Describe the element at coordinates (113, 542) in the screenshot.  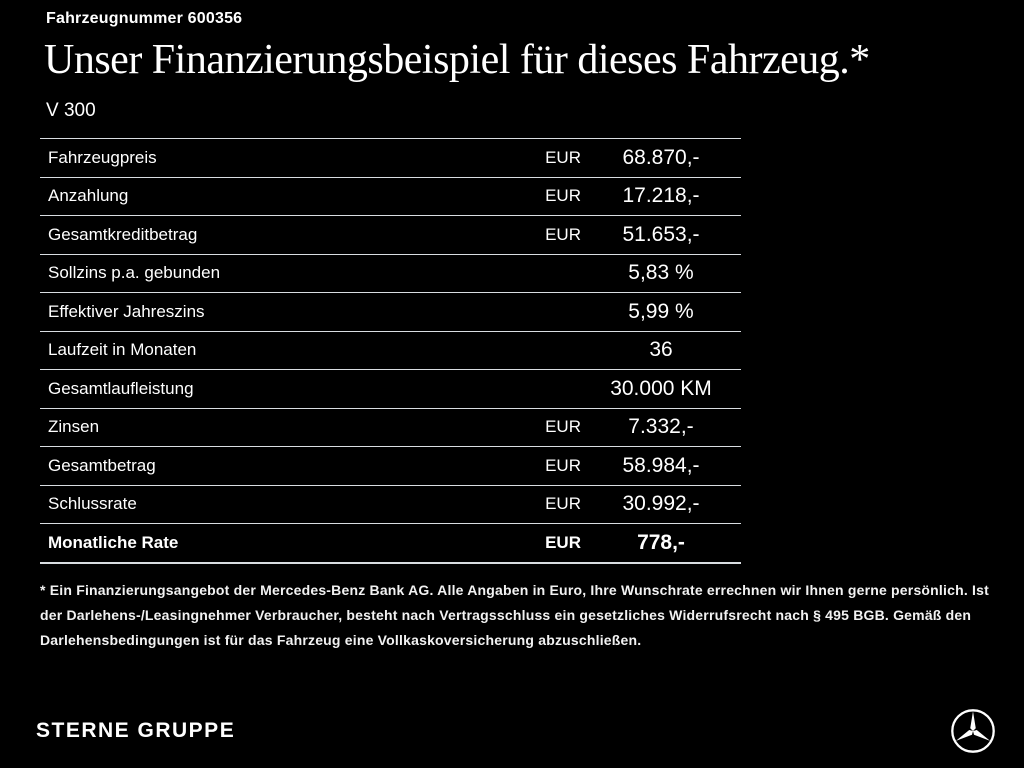
I see `row-label: Monatliche Rate` at that location.